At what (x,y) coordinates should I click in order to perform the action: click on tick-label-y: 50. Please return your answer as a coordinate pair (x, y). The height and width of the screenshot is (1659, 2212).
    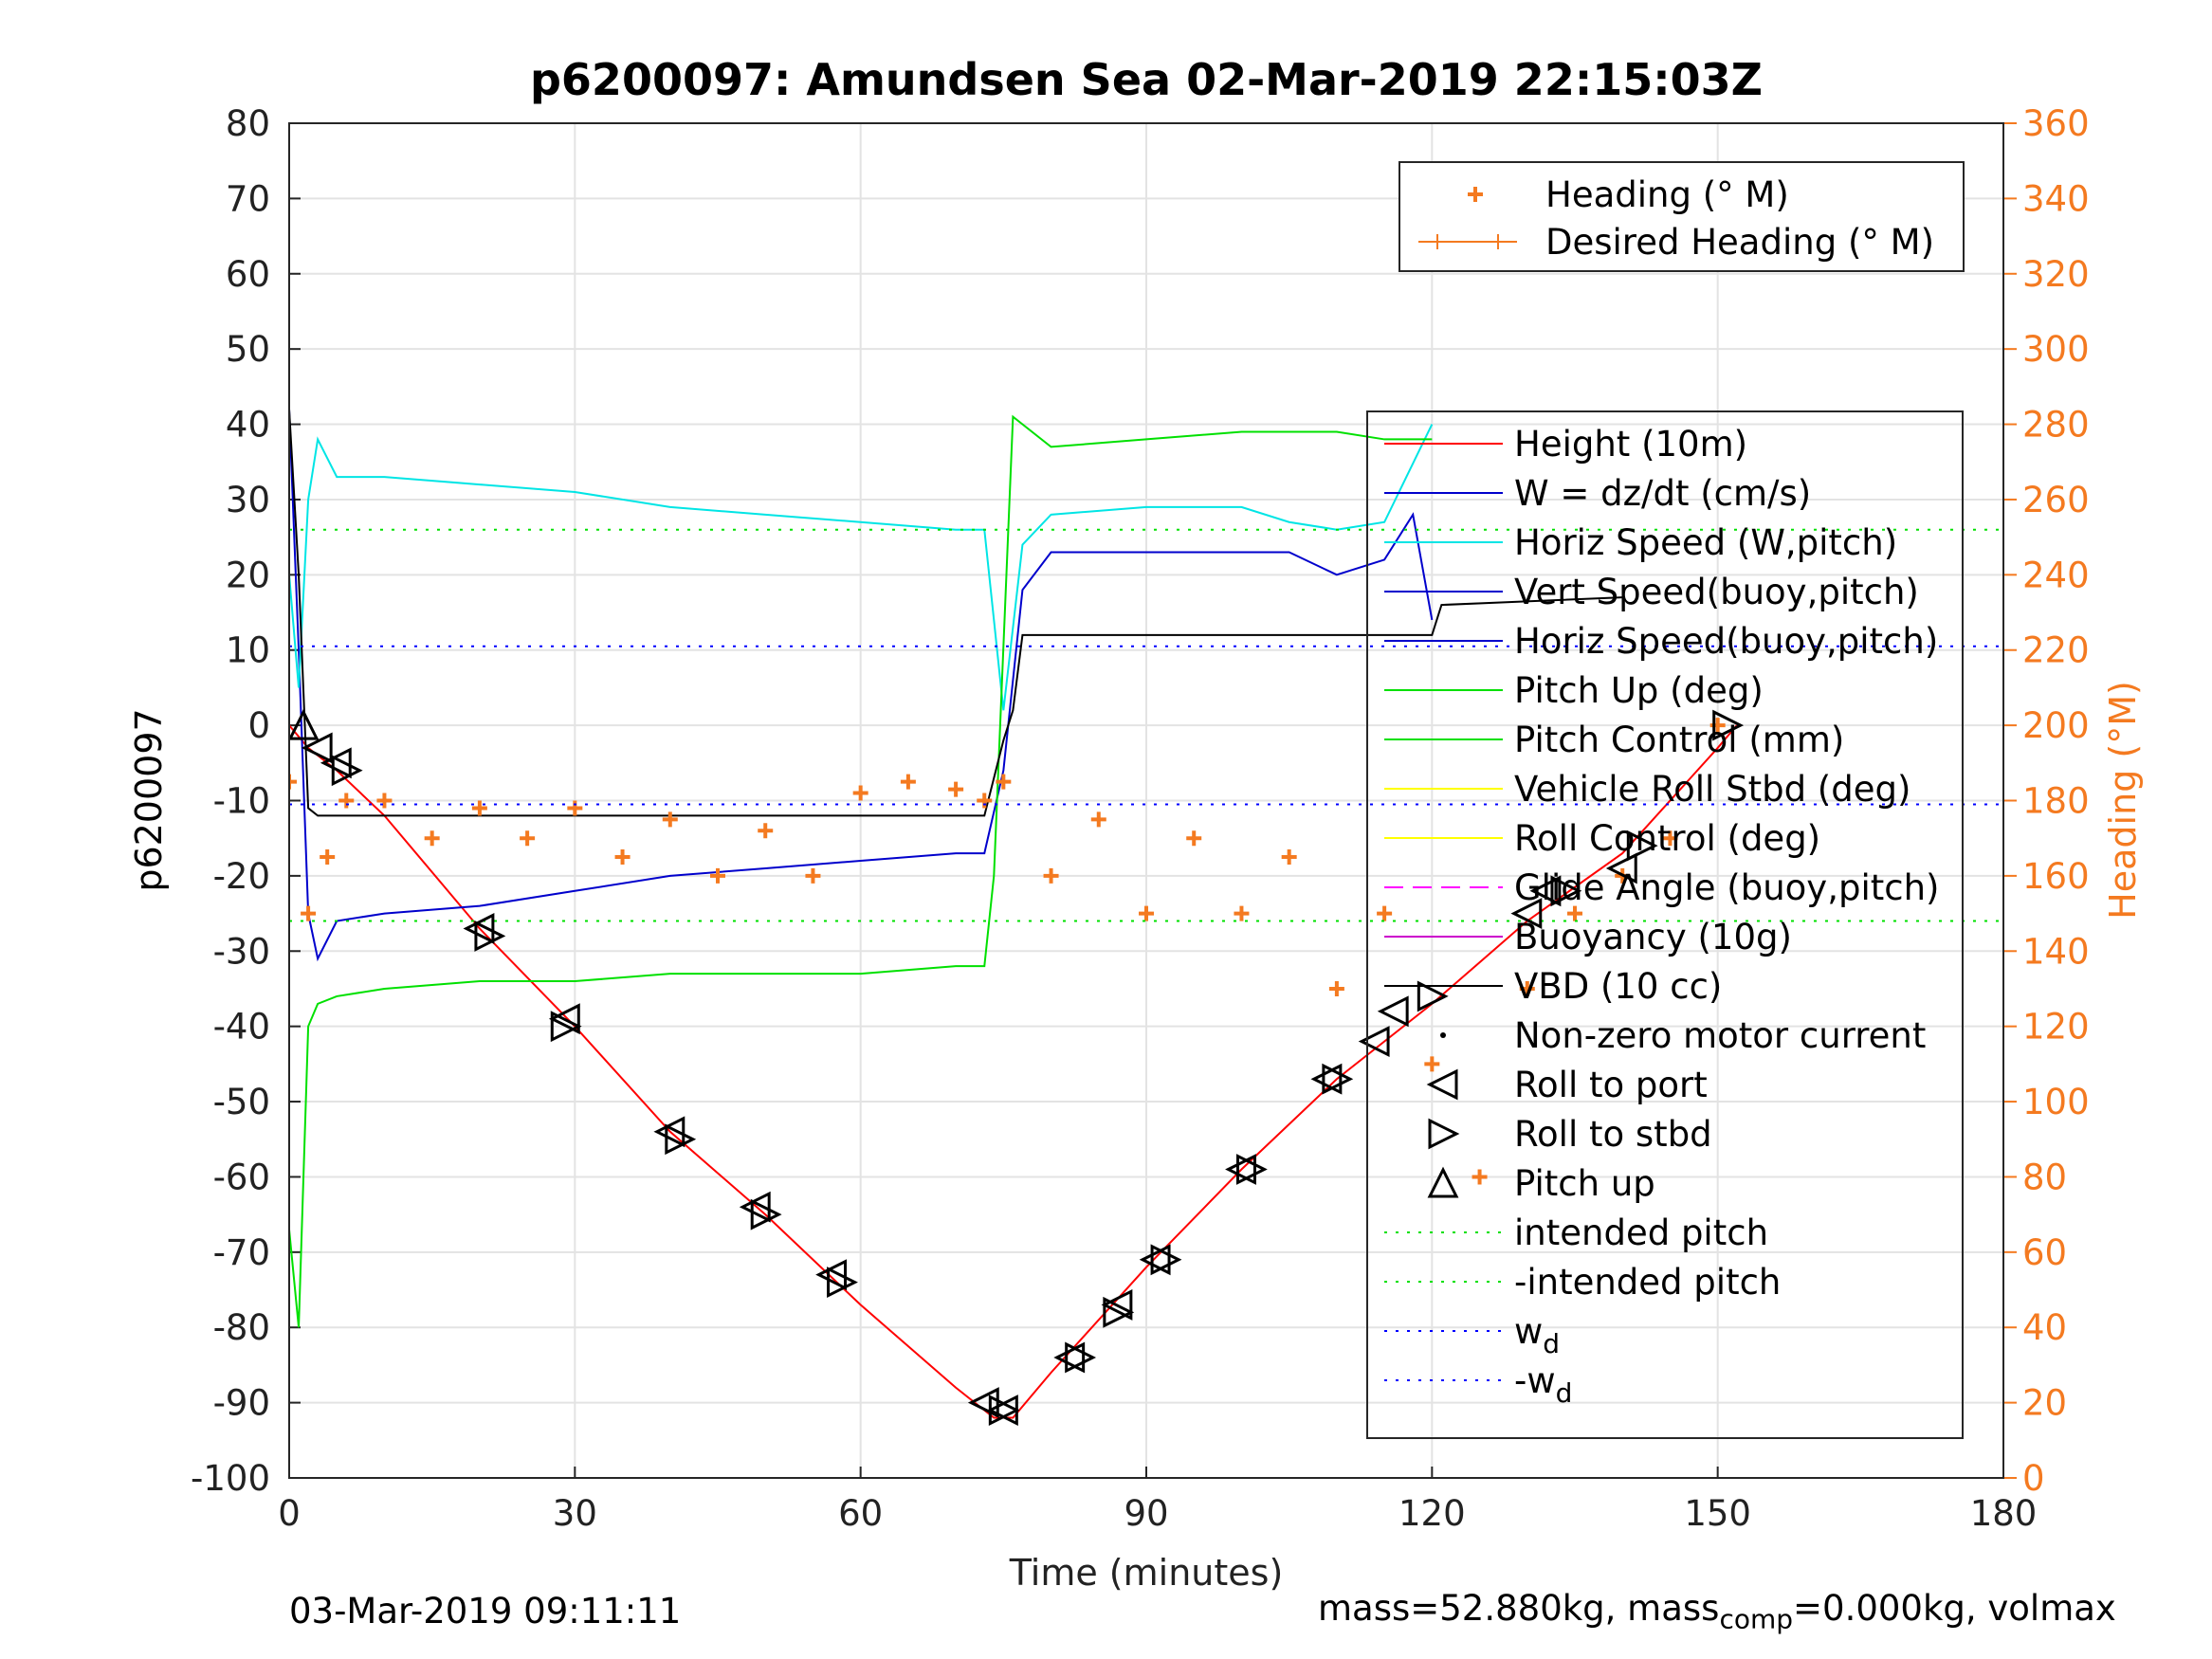
    Looking at the image, I should click on (248, 349).